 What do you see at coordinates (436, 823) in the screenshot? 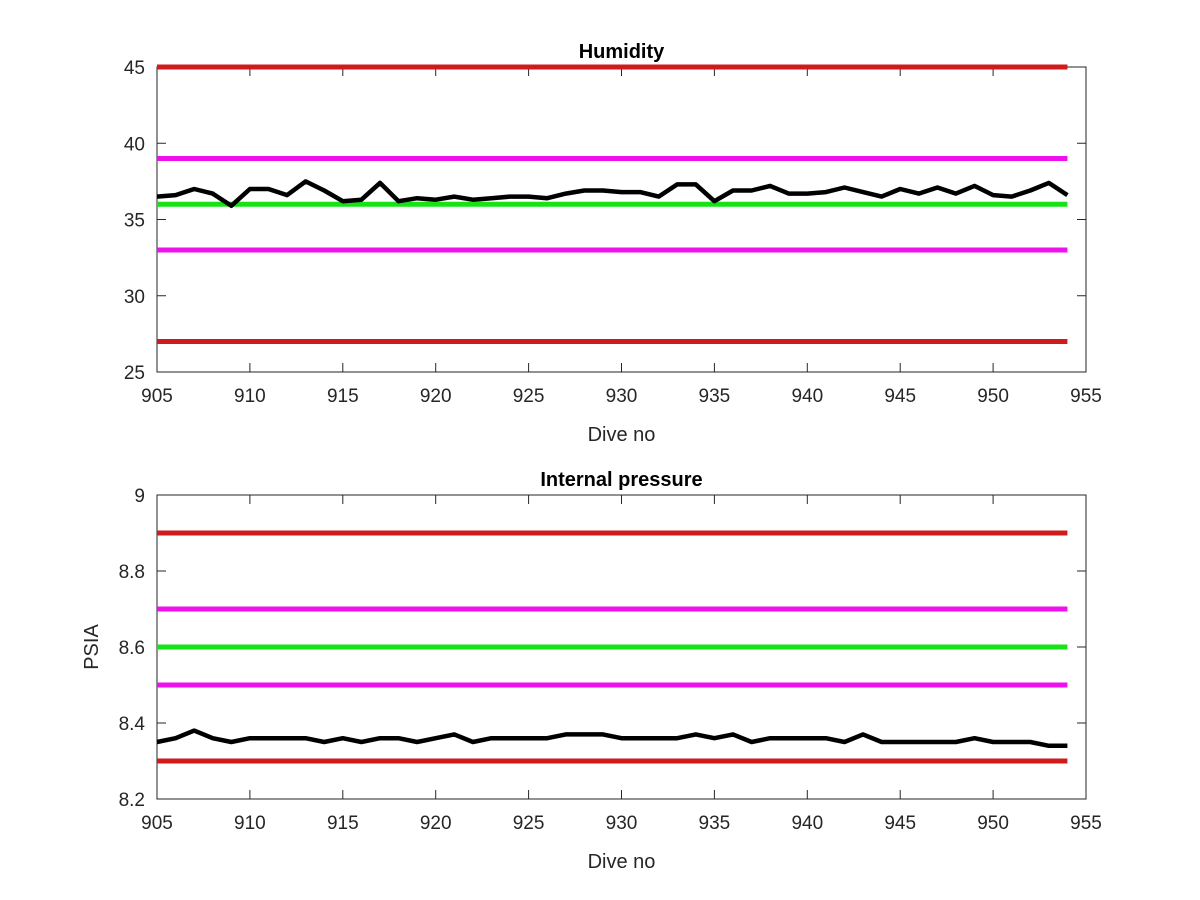
I see `pressure-x-tick-label: 920` at bounding box center [436, 823].